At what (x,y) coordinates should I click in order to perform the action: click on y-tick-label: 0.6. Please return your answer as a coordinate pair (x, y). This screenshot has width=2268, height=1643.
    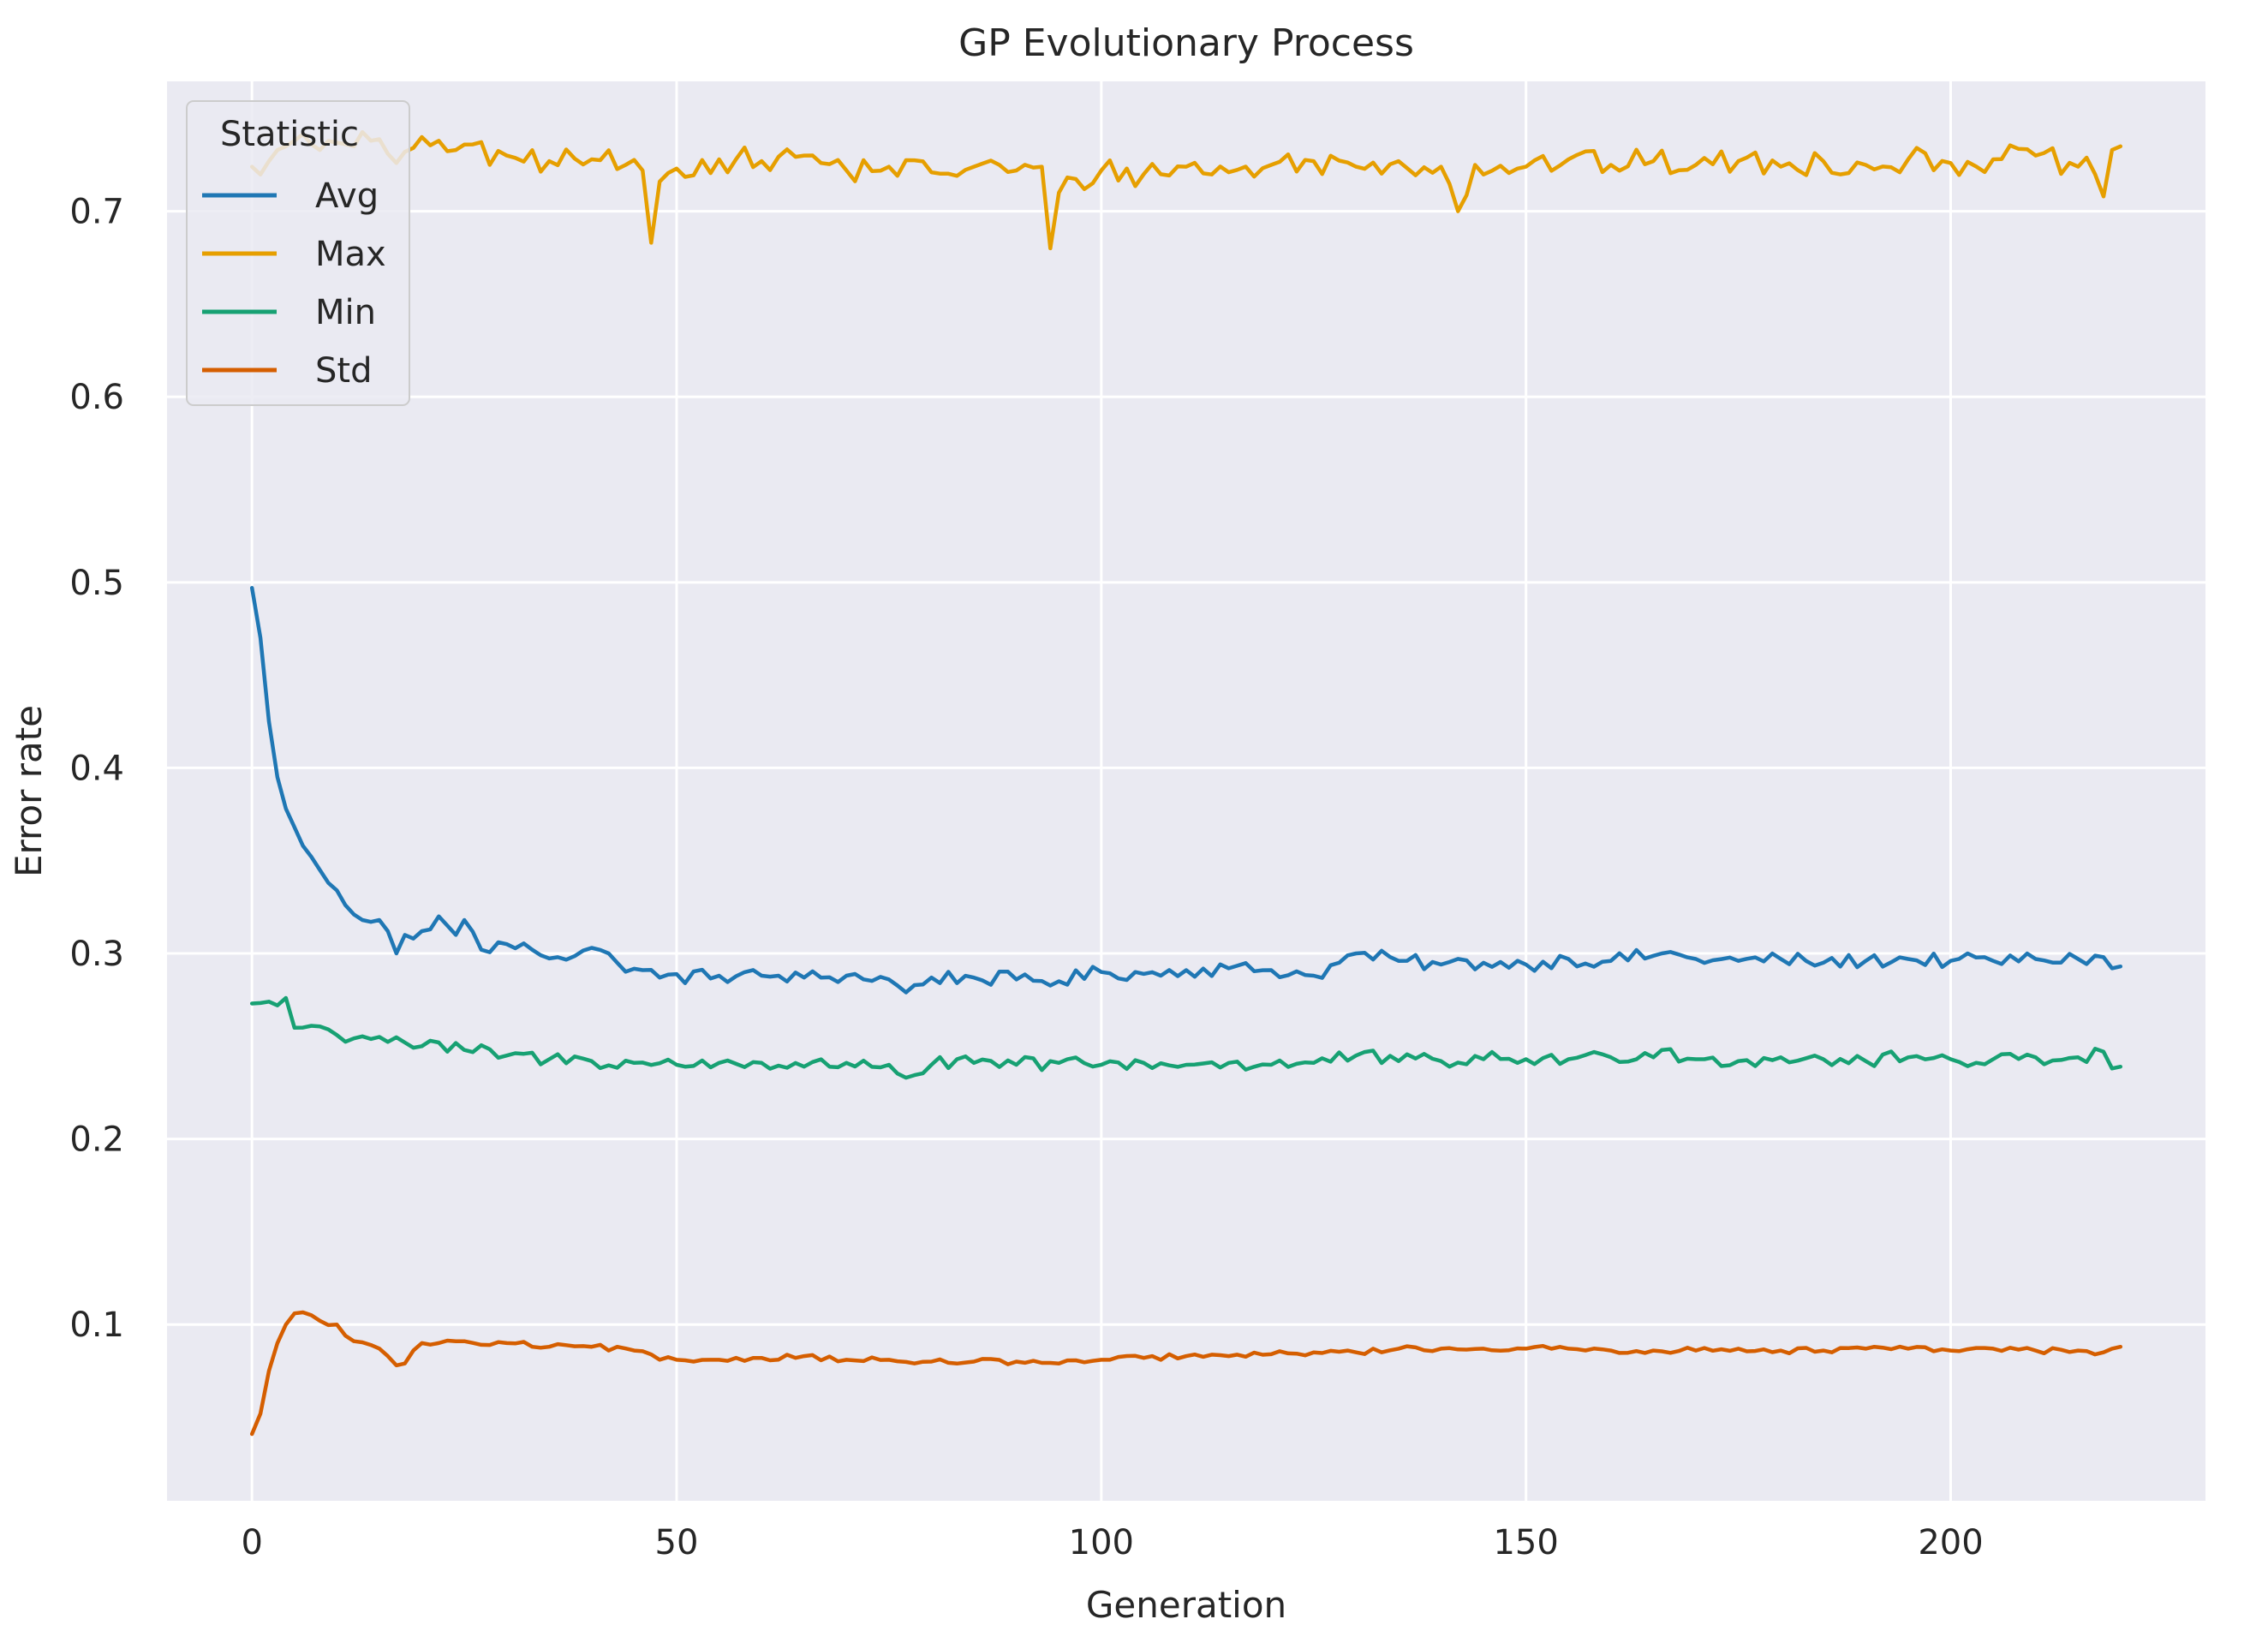
    Looking at the image, I should click on (96, 397).